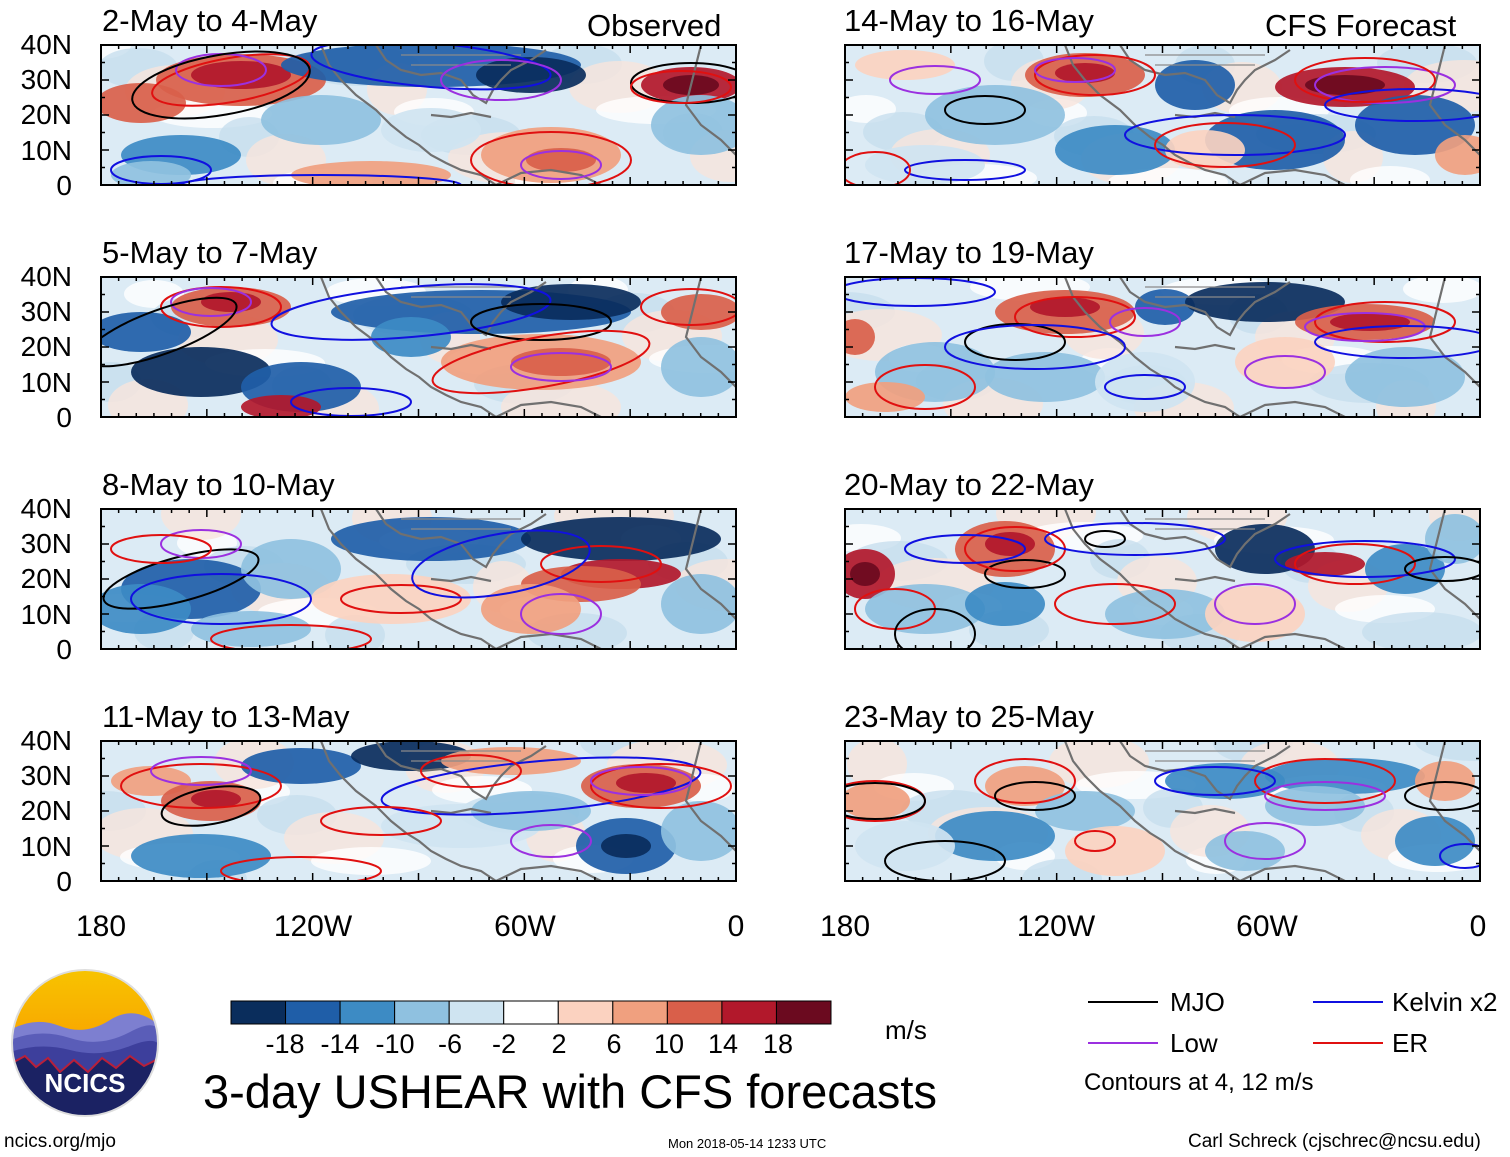 The image size is (1510, 1157). Describe the element at coordinates (1410, 1043) in the screenshot. I see `legend-label-er: ER` at that location.